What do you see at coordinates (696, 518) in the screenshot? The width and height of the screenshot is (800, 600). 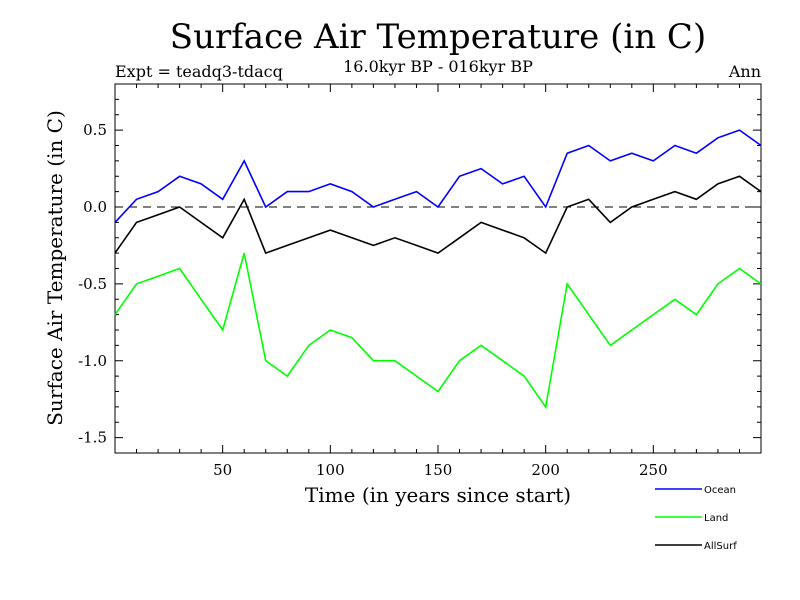 I see `legend: Ocean Land AllSurf` at bounding box center [696, 518].